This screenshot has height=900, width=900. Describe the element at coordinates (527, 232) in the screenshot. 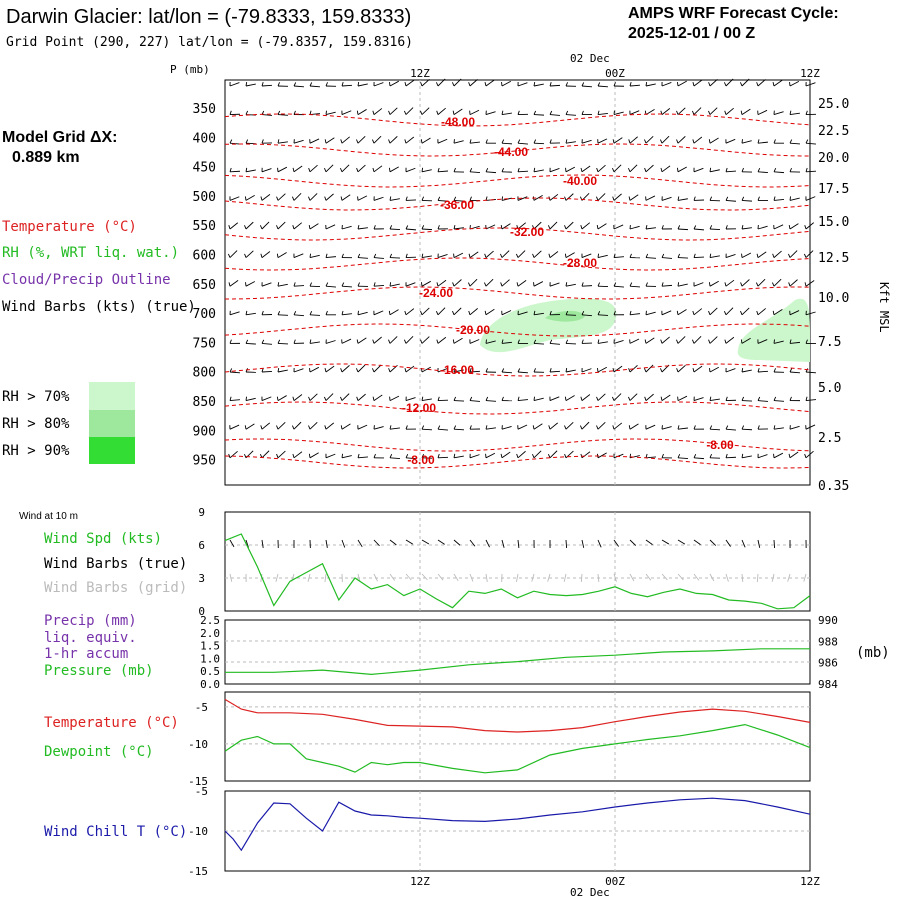

I see `isotherm-label: -32.00` at that location.